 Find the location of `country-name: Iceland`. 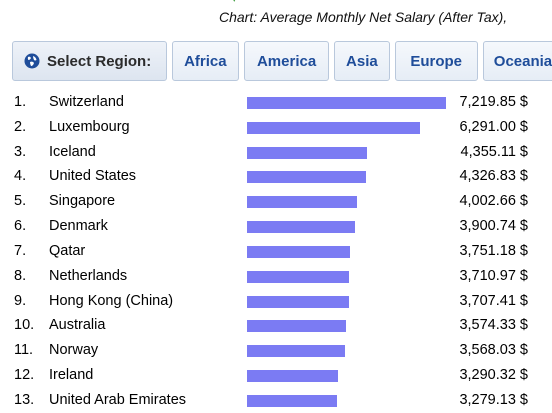

country-name: Iceland is located at coordinates (72, 151).